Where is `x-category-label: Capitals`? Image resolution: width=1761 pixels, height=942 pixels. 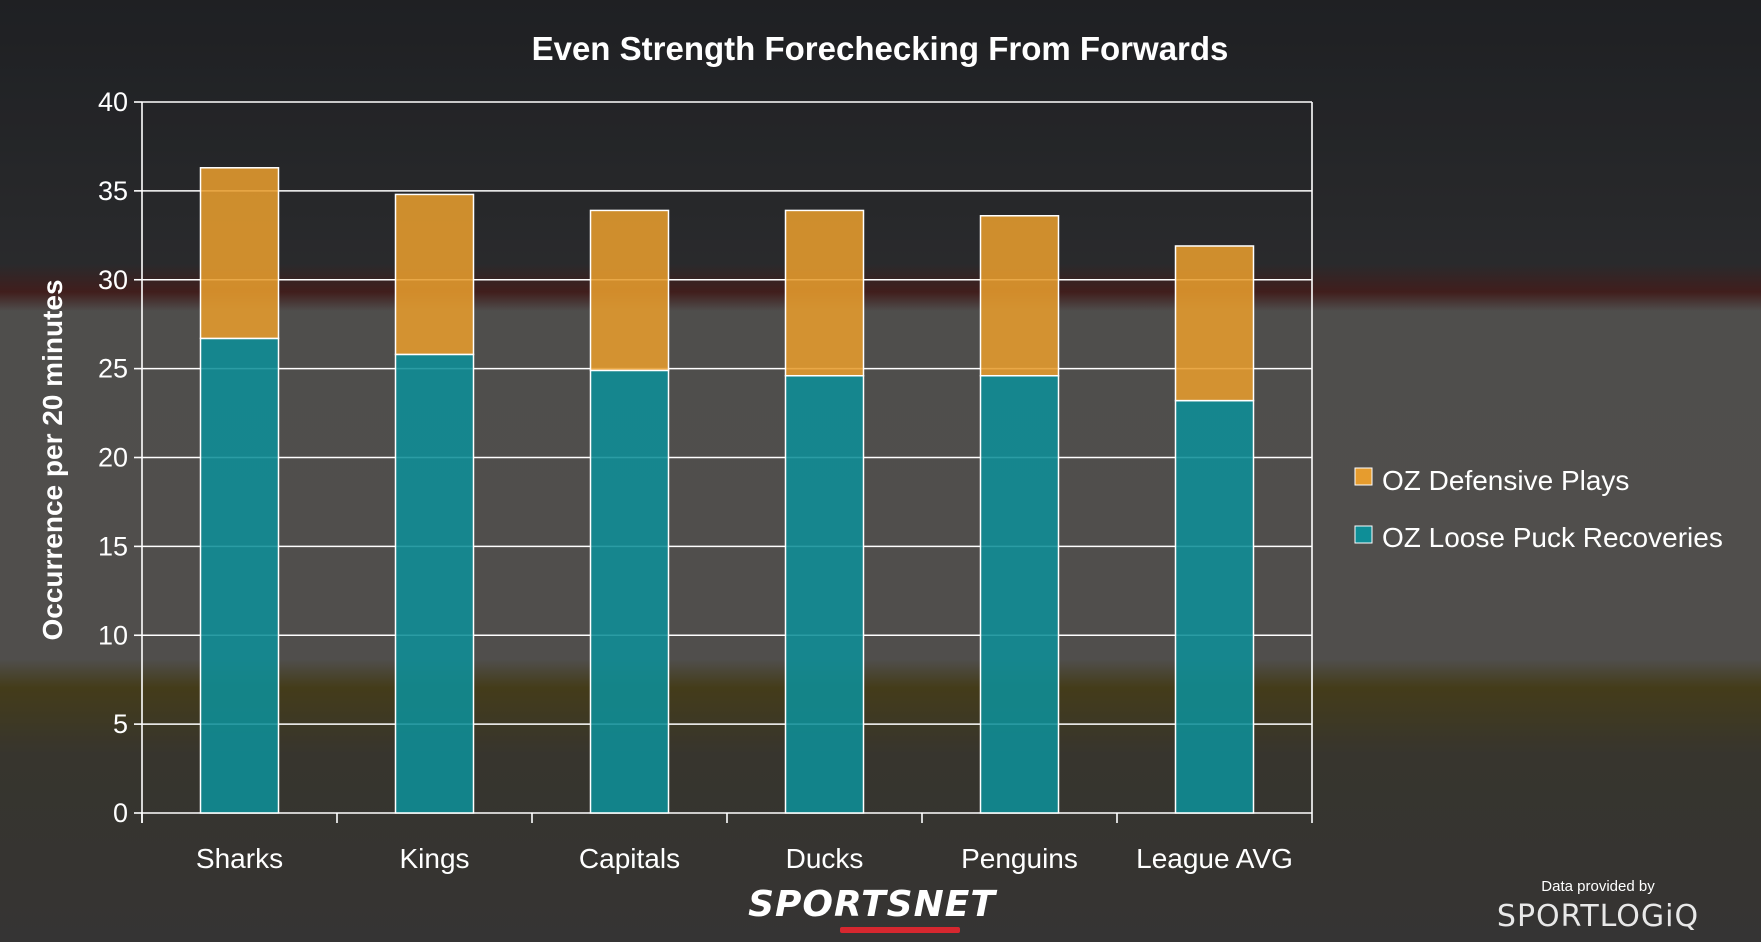
x-category-label: Capitals is located at coordinates (629, 858).